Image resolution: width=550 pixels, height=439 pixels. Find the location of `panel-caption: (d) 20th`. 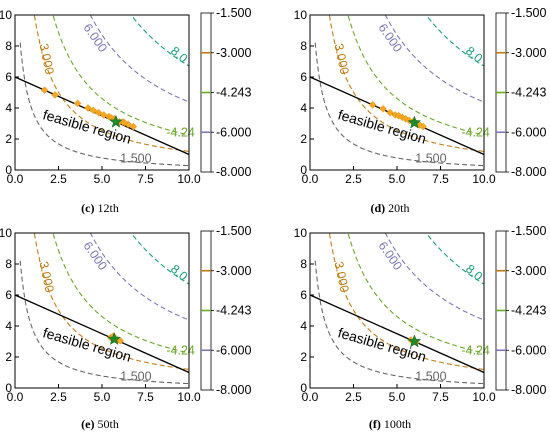

panel-caption: (d) 20th is located at coordinates (389, 208).